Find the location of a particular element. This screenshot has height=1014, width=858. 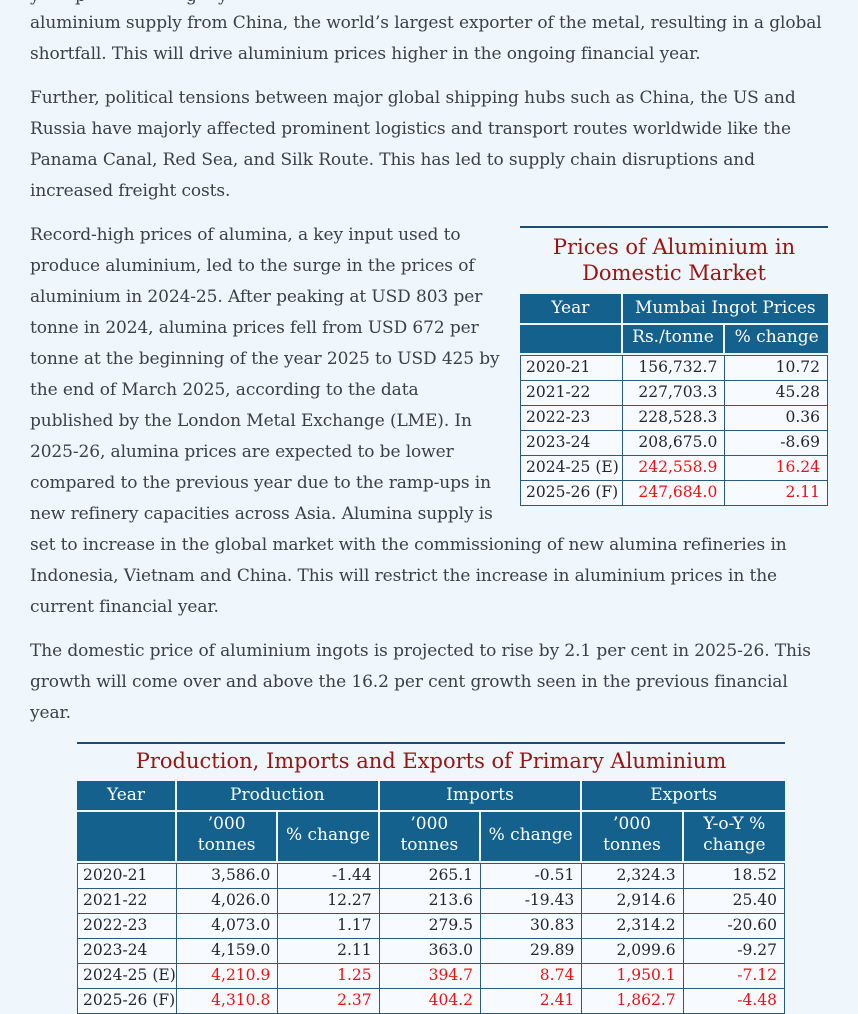

col-header-exports-tonnes: ’000 tonnes is located at coordinates (633, 837).